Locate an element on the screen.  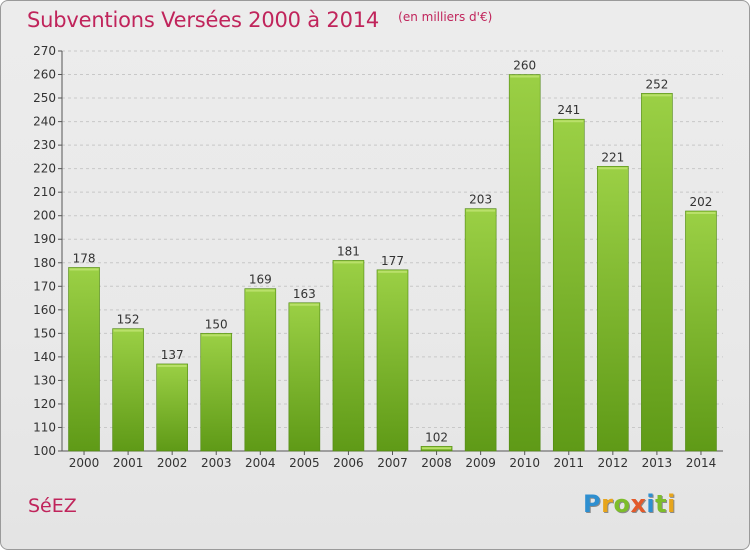
y-tick-label: 170 is located at coordinates (44, 286).